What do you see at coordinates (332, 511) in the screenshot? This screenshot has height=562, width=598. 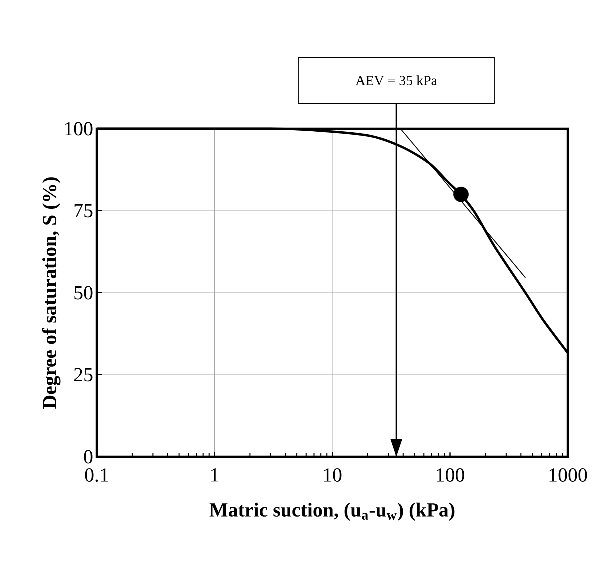 I see `x-axis-title: Matric suction, (u$_{a}$-u$_{w}$) (kPa)` at bounding box center [332, 511].